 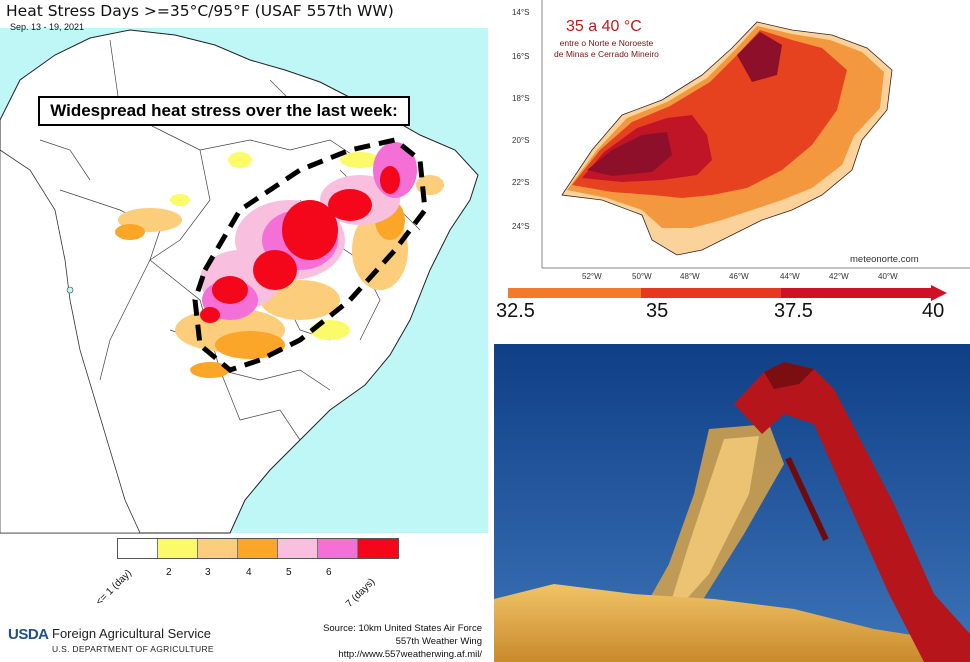 I want to click on legend-label-3: 3, so click(x=208, y=572).